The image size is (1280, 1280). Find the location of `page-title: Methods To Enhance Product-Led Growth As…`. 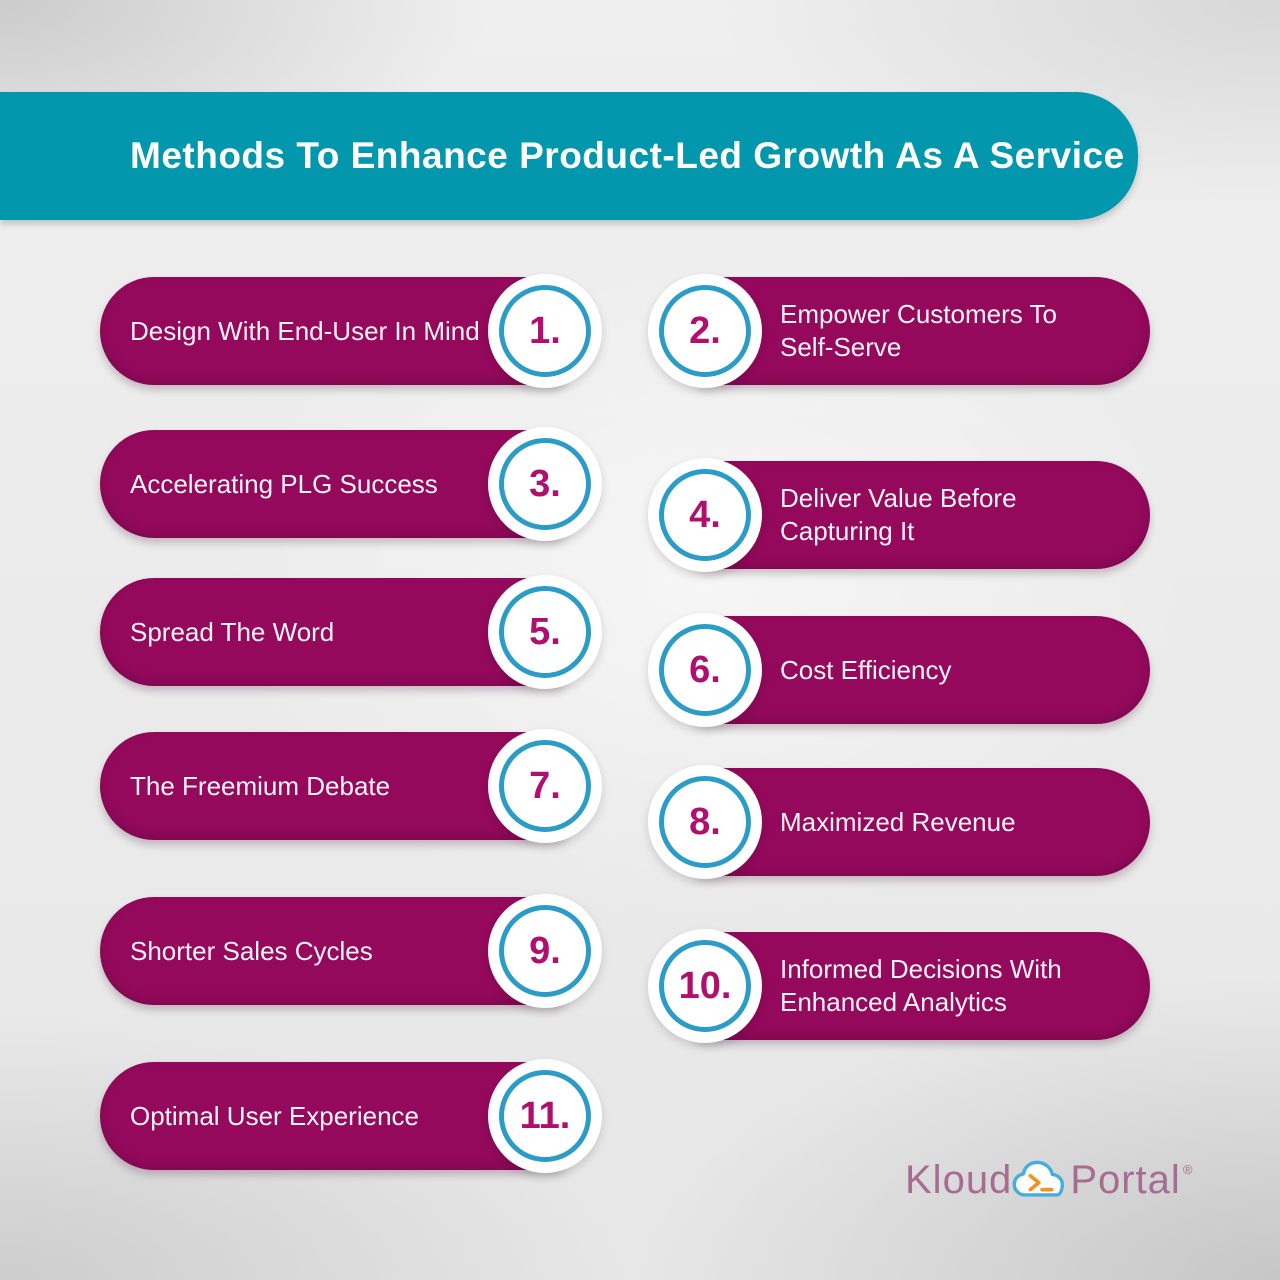

page-title: Methods To Enhance Product-Led Growth As… is located at coordinates (627, 155).